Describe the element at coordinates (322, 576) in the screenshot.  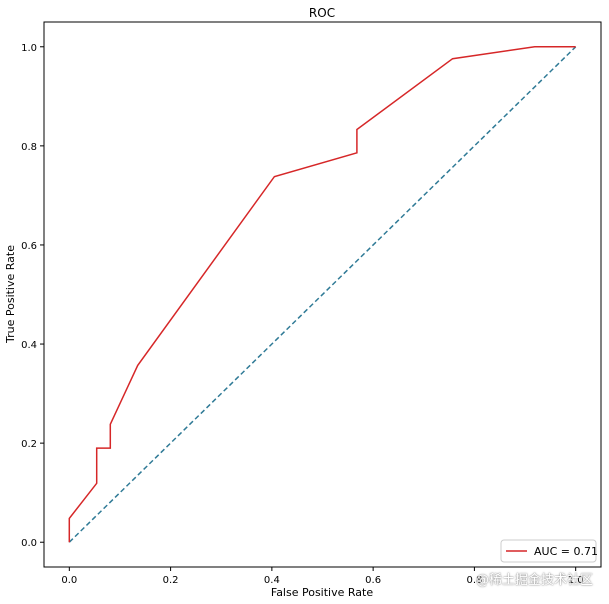
I see `x-axis-ticks: 0.0 0.2 0.4 0.6 0.8 1.0` at that location.